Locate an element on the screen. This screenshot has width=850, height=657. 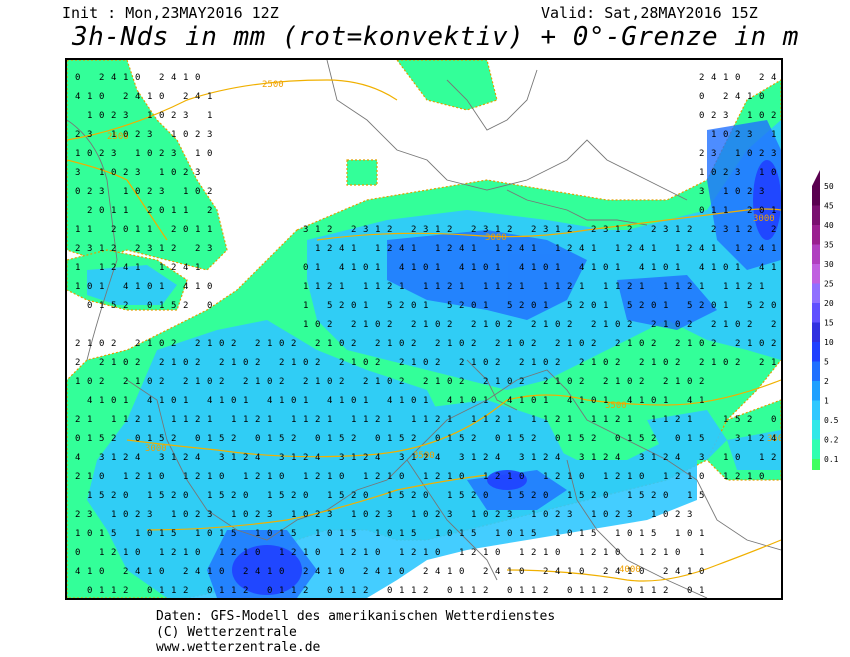
legend-label: 1 is located at coordinates (826, 401).